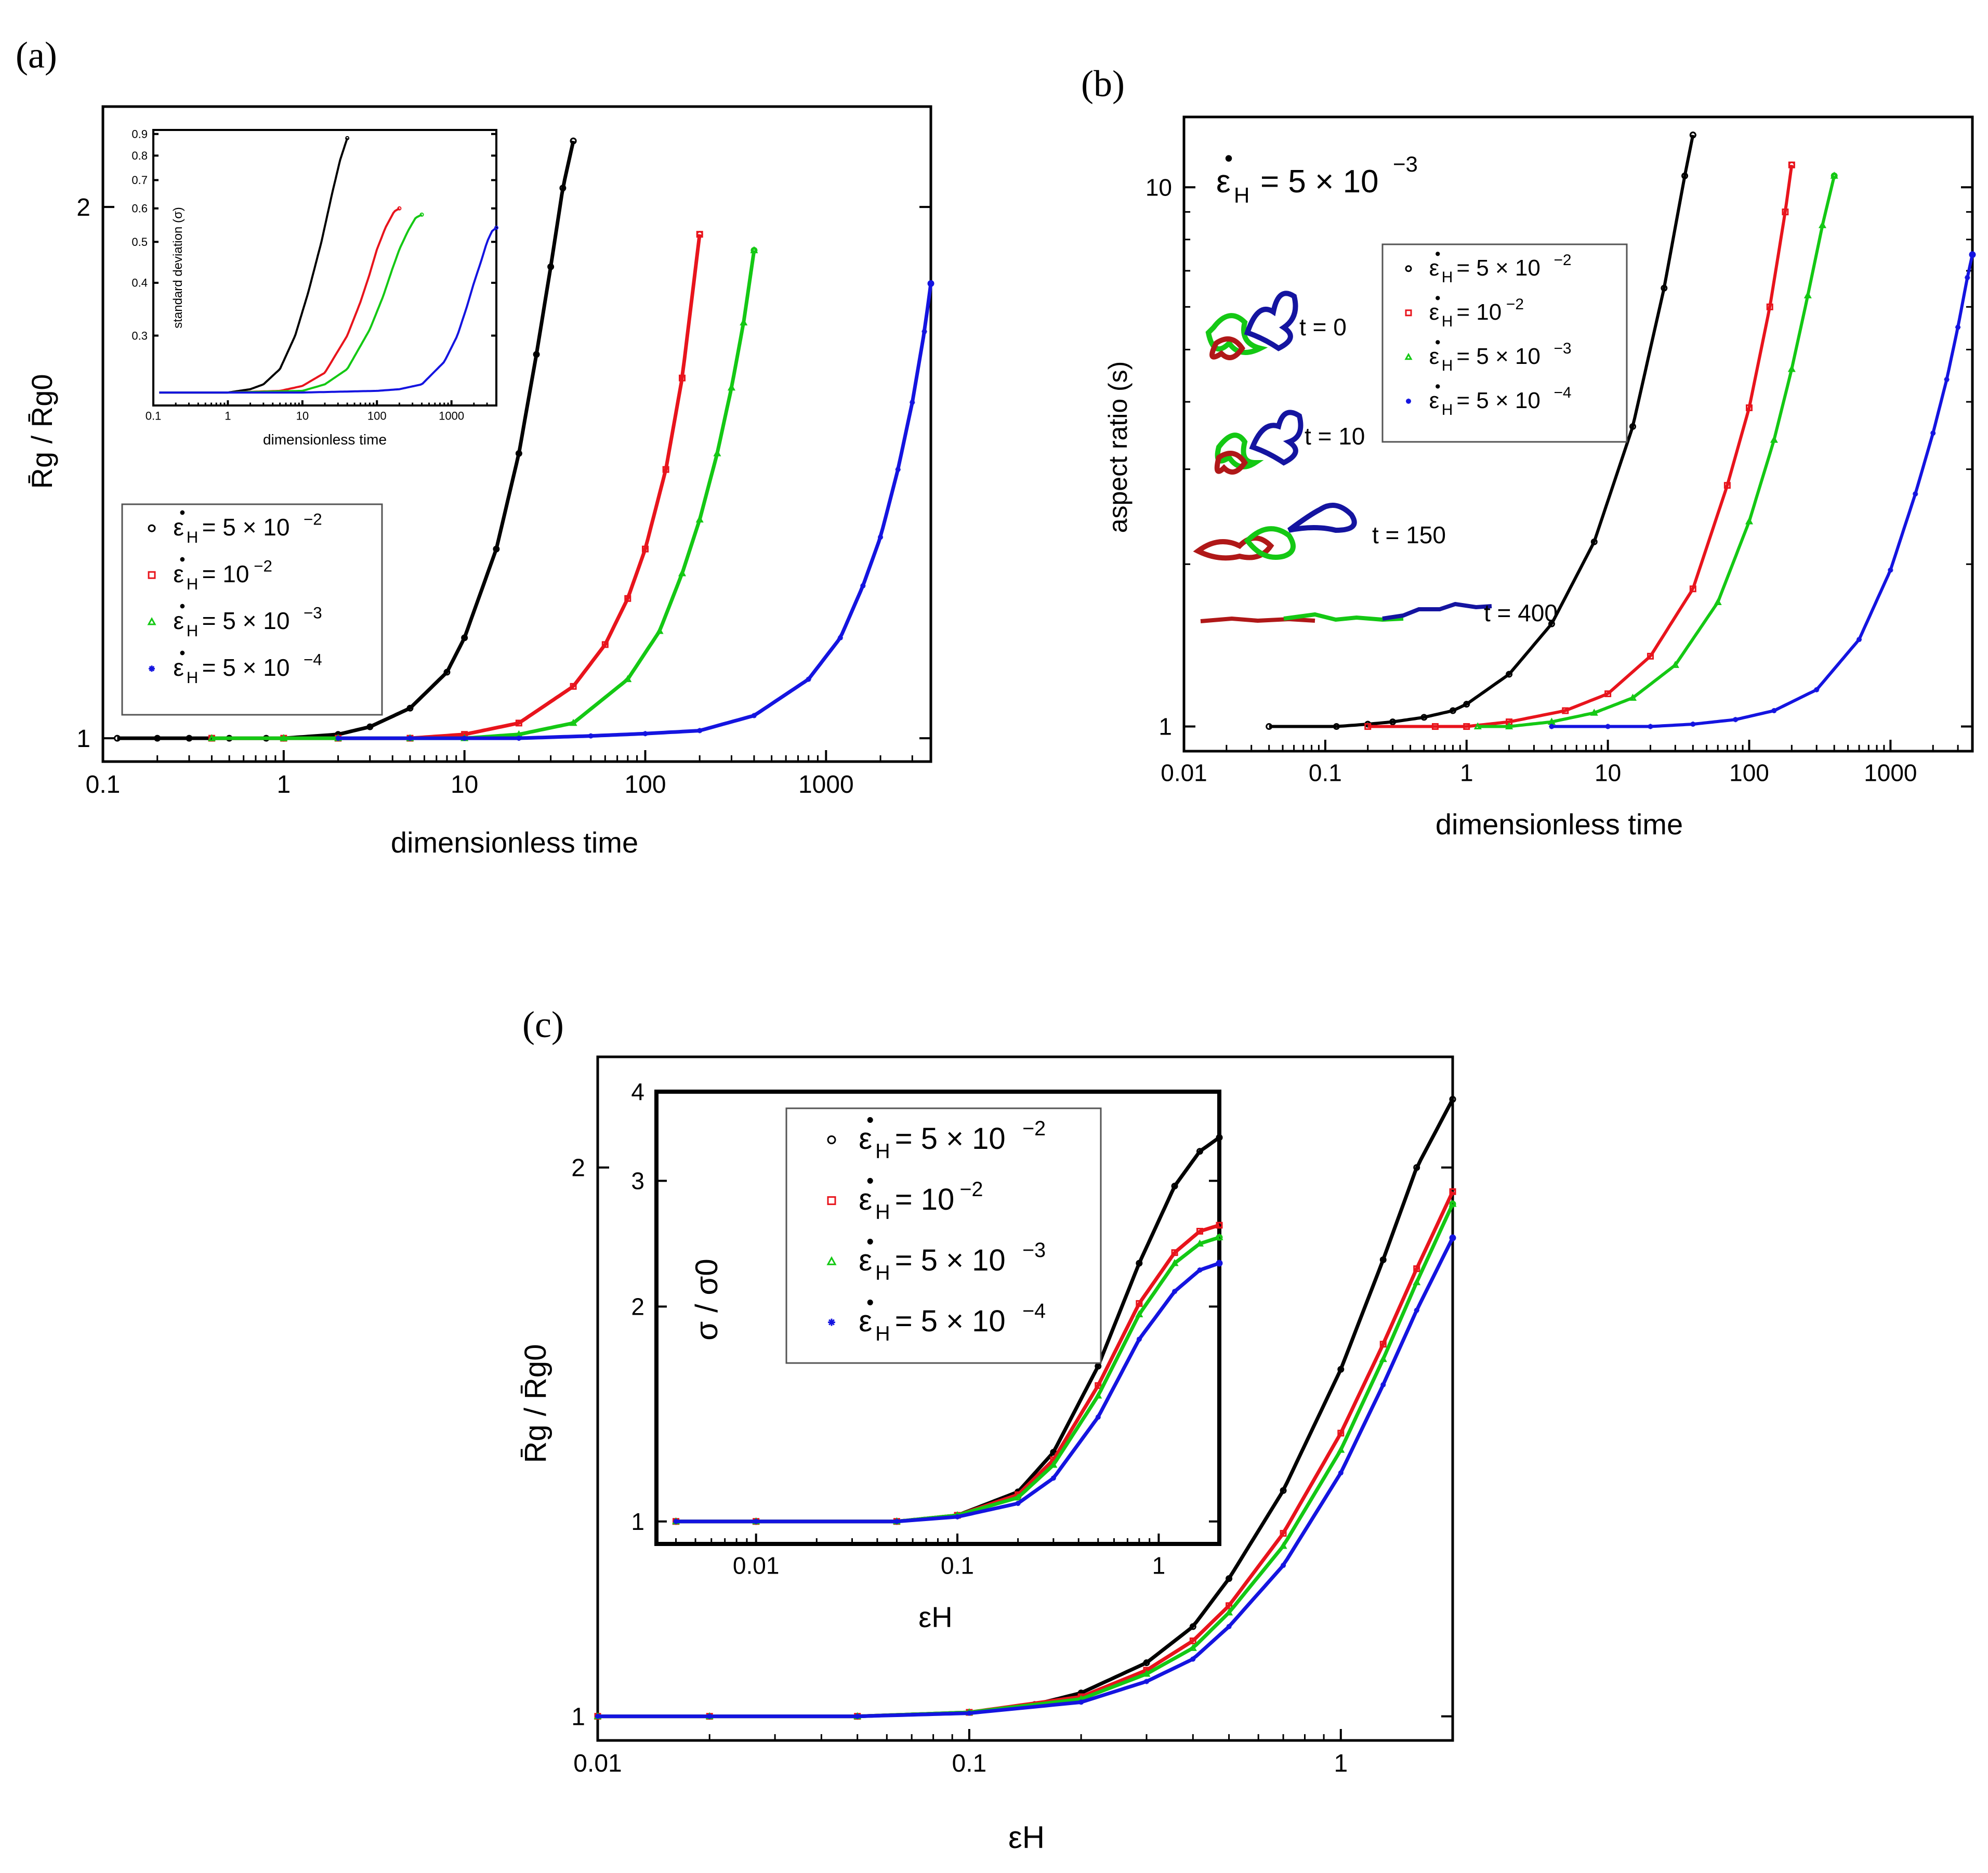 This screenshot has width=1988, height=1873. What do you see at coordinates (348, 138) in the screenshot?
I see `panel-a-inset-series-black-end-point` at bounding box center [348, 138].